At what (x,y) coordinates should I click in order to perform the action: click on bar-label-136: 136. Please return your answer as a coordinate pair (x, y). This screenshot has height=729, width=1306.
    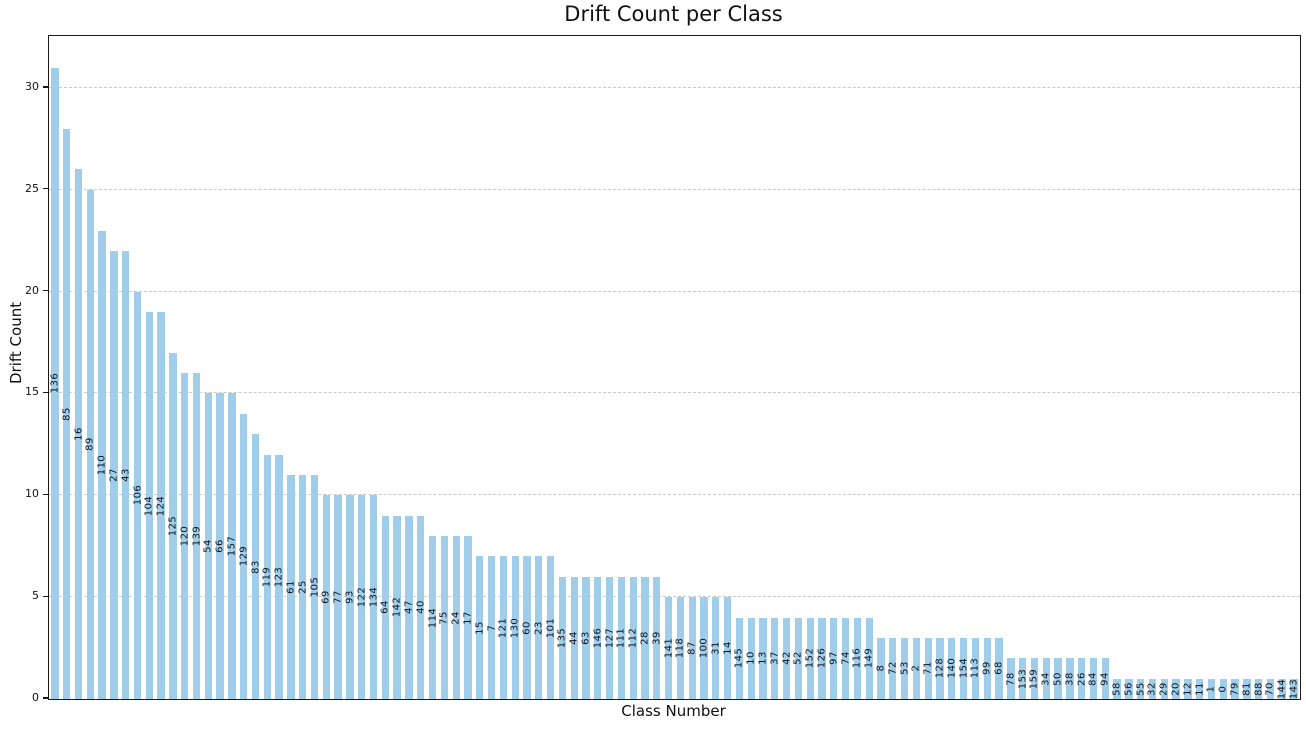
    Looking at the image, I should click on (55, 383).